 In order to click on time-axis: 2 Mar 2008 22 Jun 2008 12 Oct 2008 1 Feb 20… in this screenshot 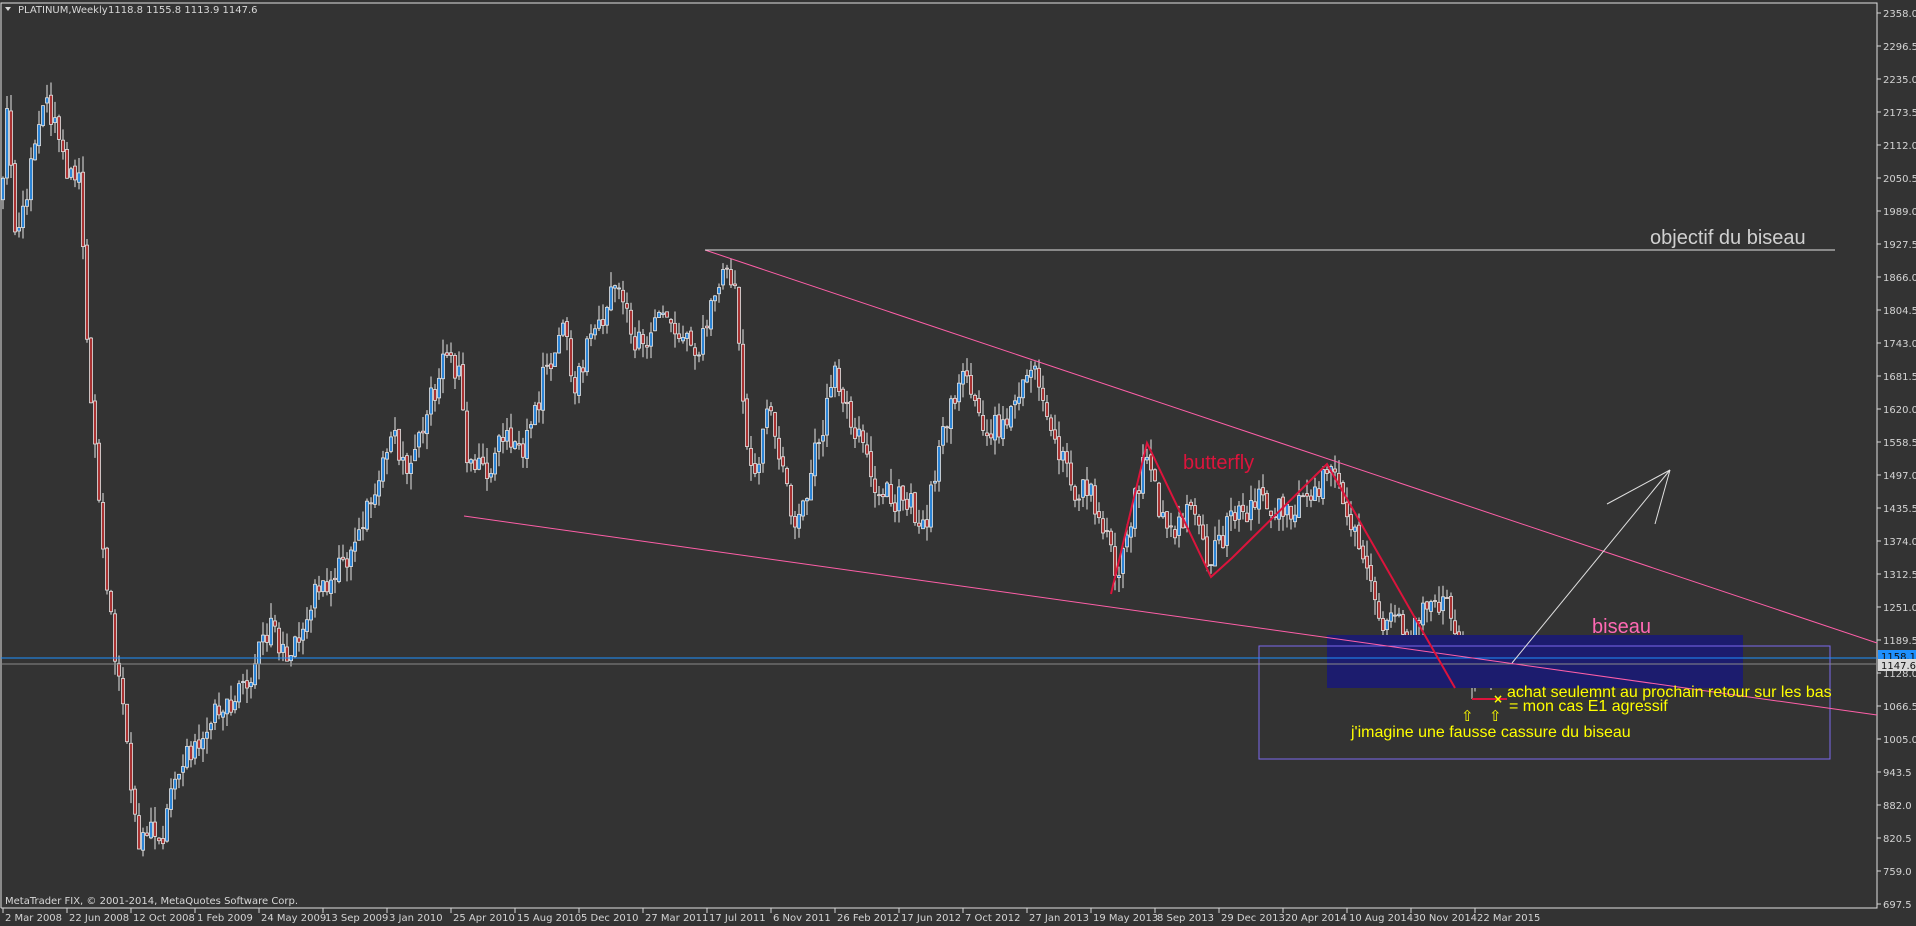, I will do `click(771, 916)`.